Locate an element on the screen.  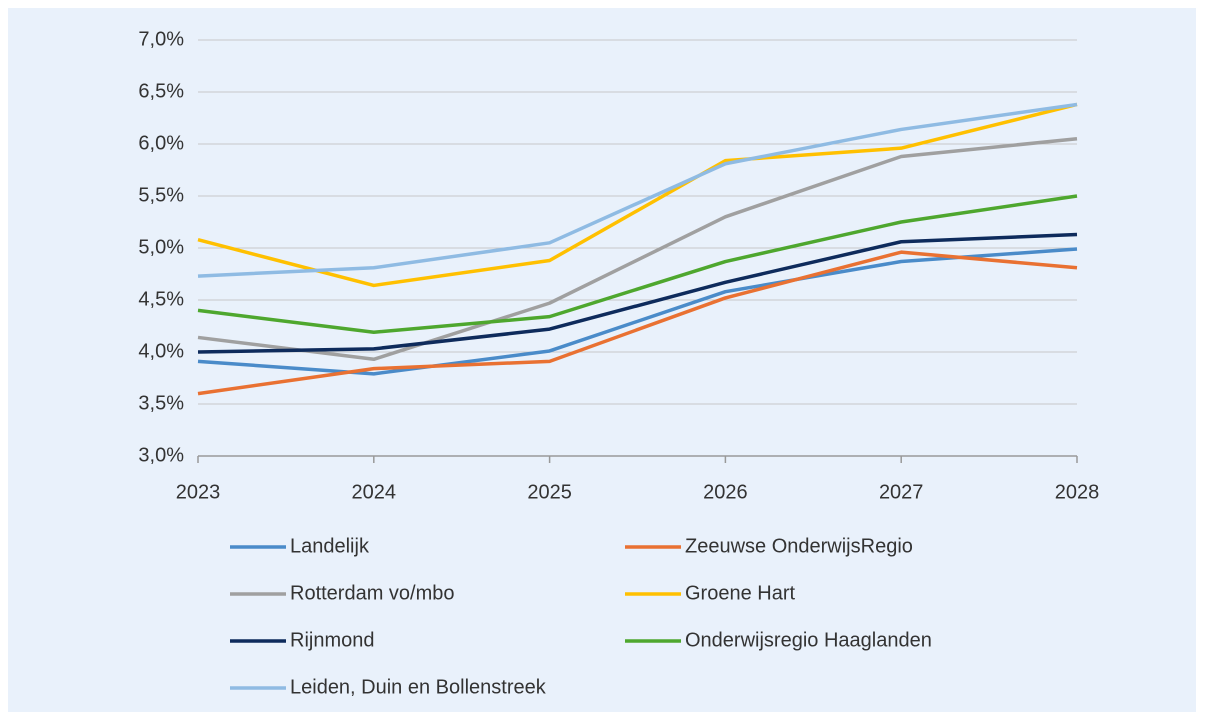
y-tick-label: 6,5% is located at coordinates (161, 91).